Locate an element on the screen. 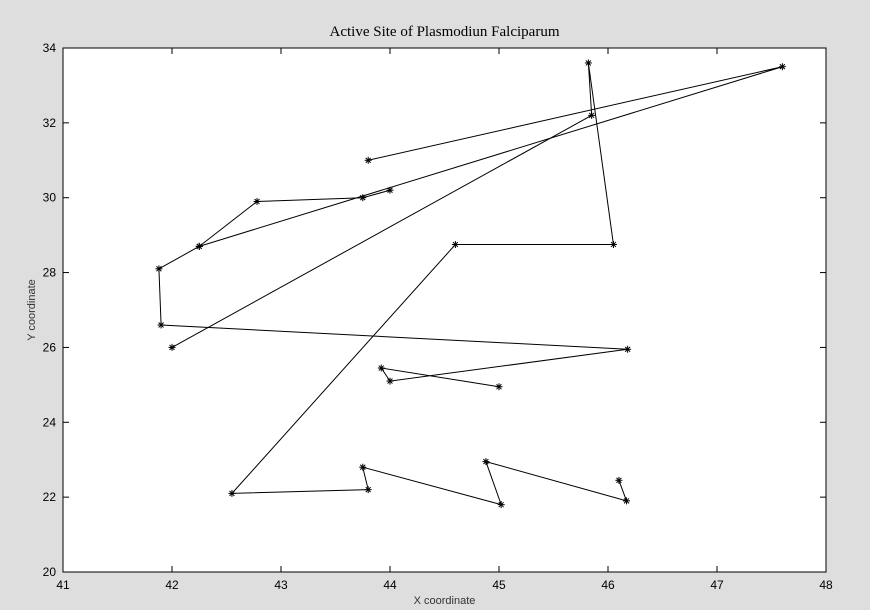 Image resolution: width=870 pixels, height=610 pixels. y-tick-label: 22 is located at coordinates (50, 497).